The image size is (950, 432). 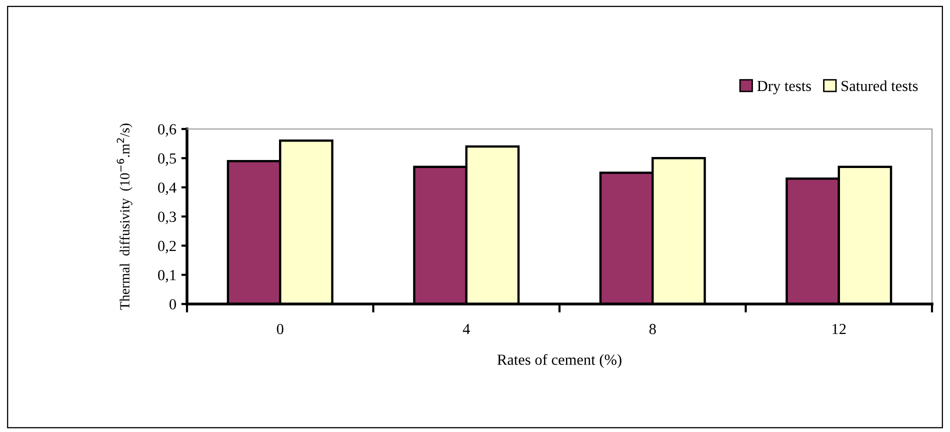 I want to click on y-tick-label: 0,4, so click(x=167, y=188).